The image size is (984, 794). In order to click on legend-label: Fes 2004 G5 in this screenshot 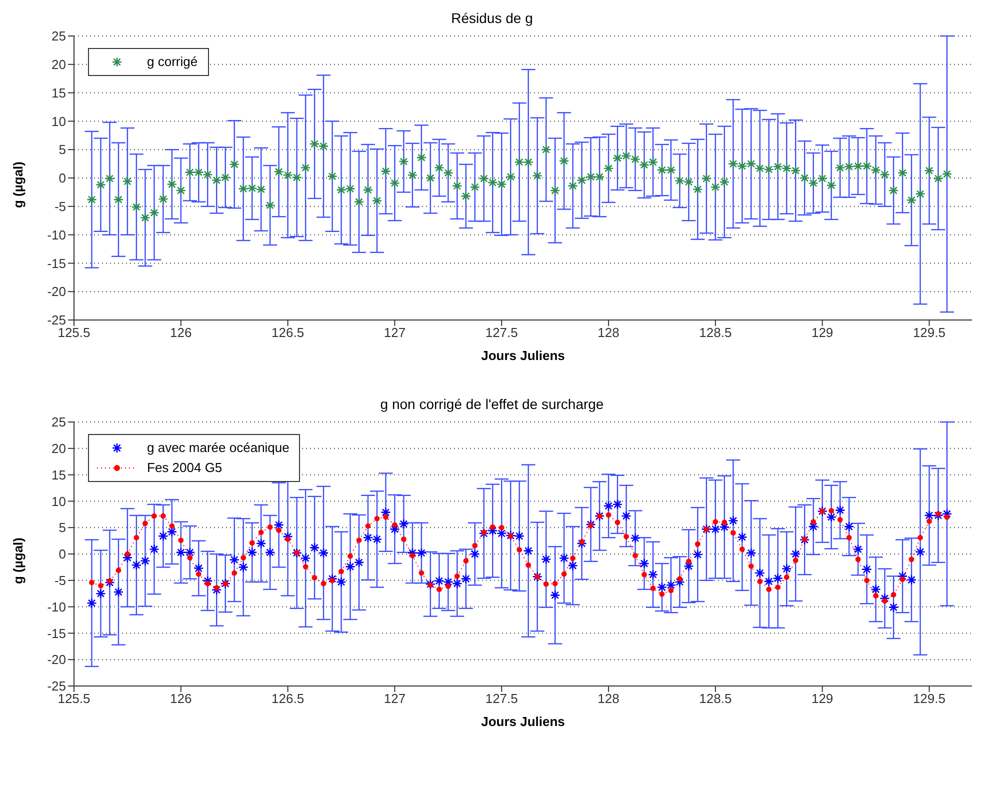, I will do `click(184, 468)`.